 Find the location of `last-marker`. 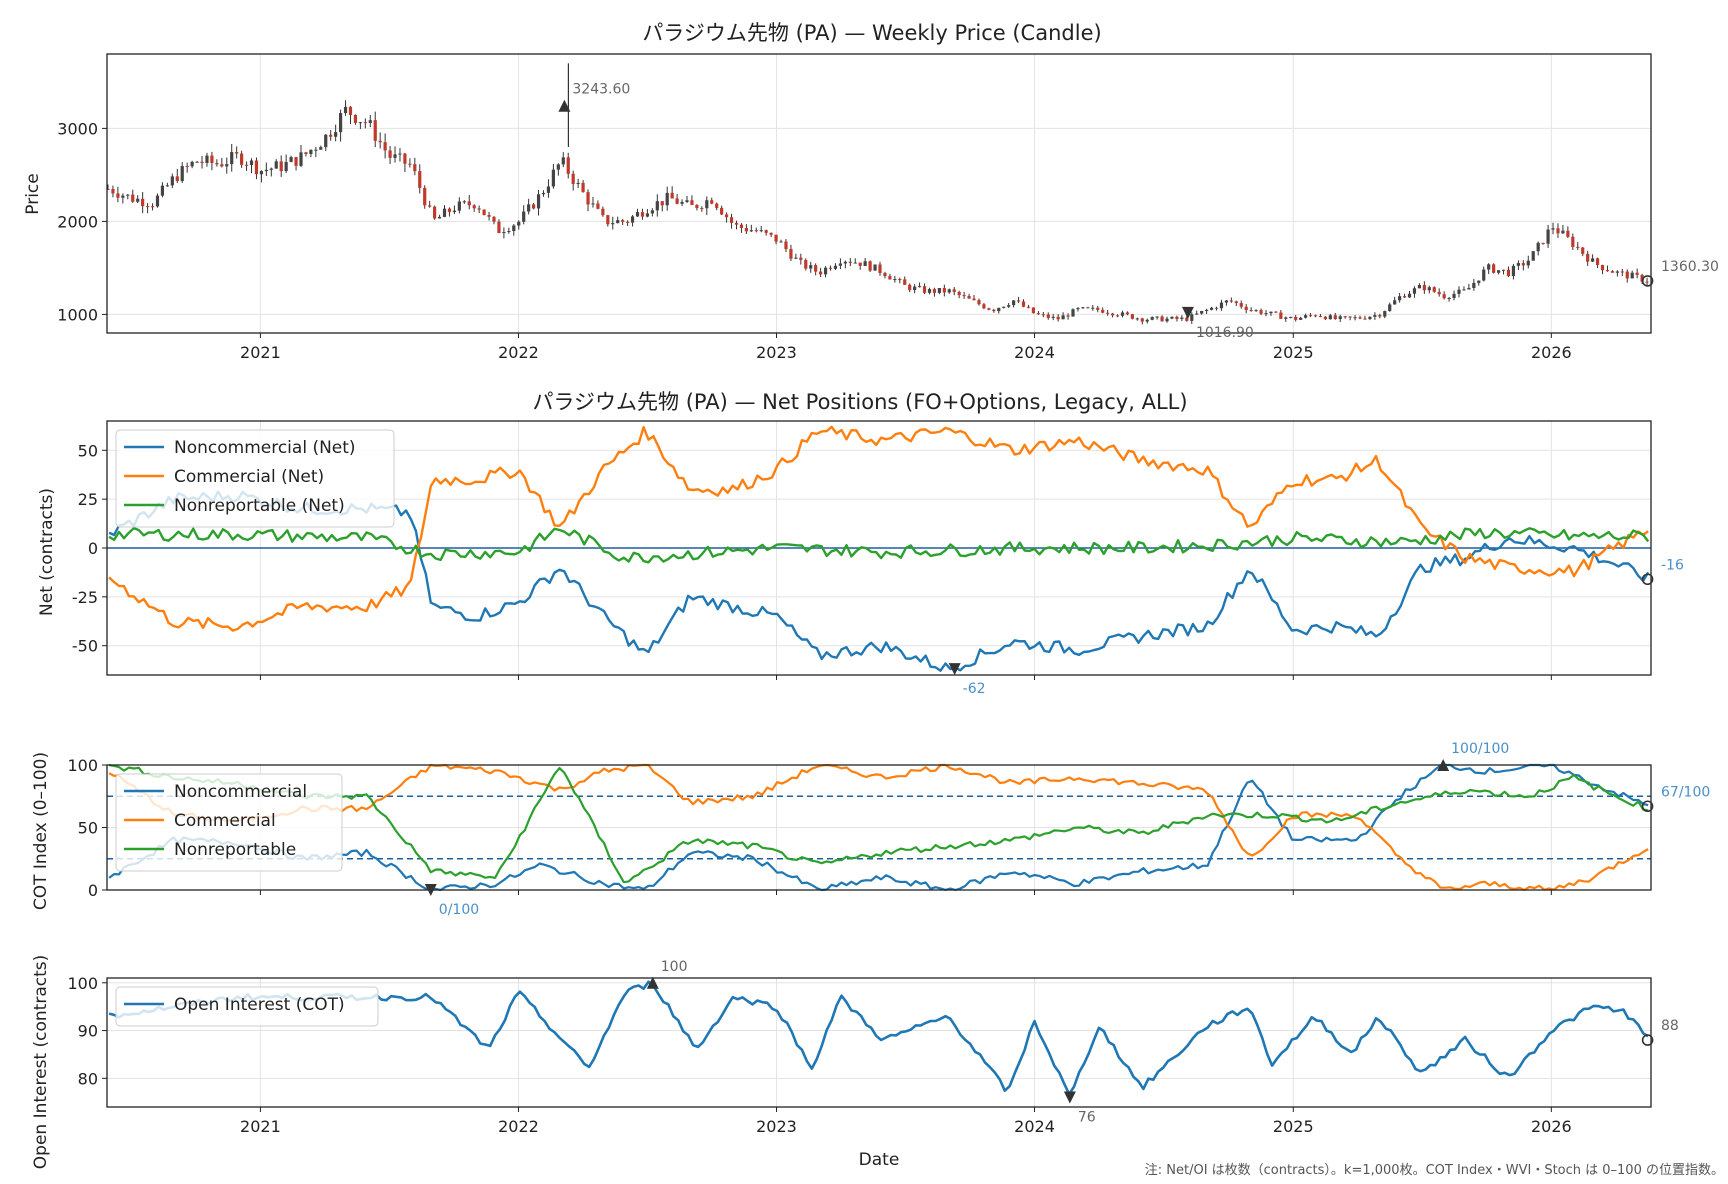

last-marker is located at coordinates (1647, 579).